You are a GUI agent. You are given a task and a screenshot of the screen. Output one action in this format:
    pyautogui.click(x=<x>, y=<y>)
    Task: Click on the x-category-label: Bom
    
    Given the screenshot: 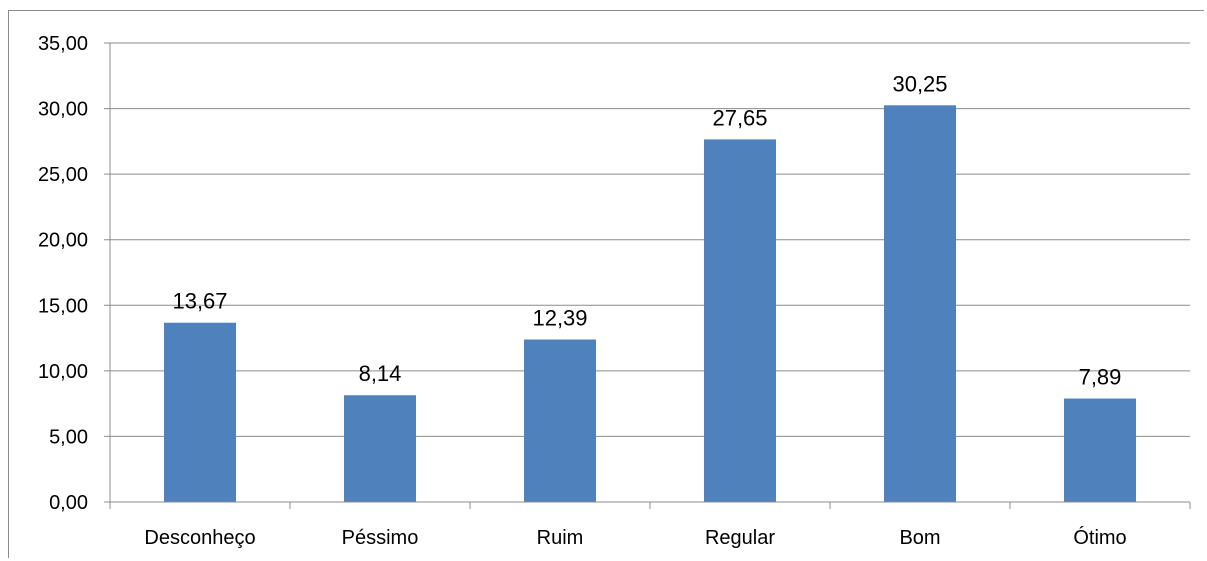 What is the action you would take?
    pyautogui.click(x=919, y=538)
    